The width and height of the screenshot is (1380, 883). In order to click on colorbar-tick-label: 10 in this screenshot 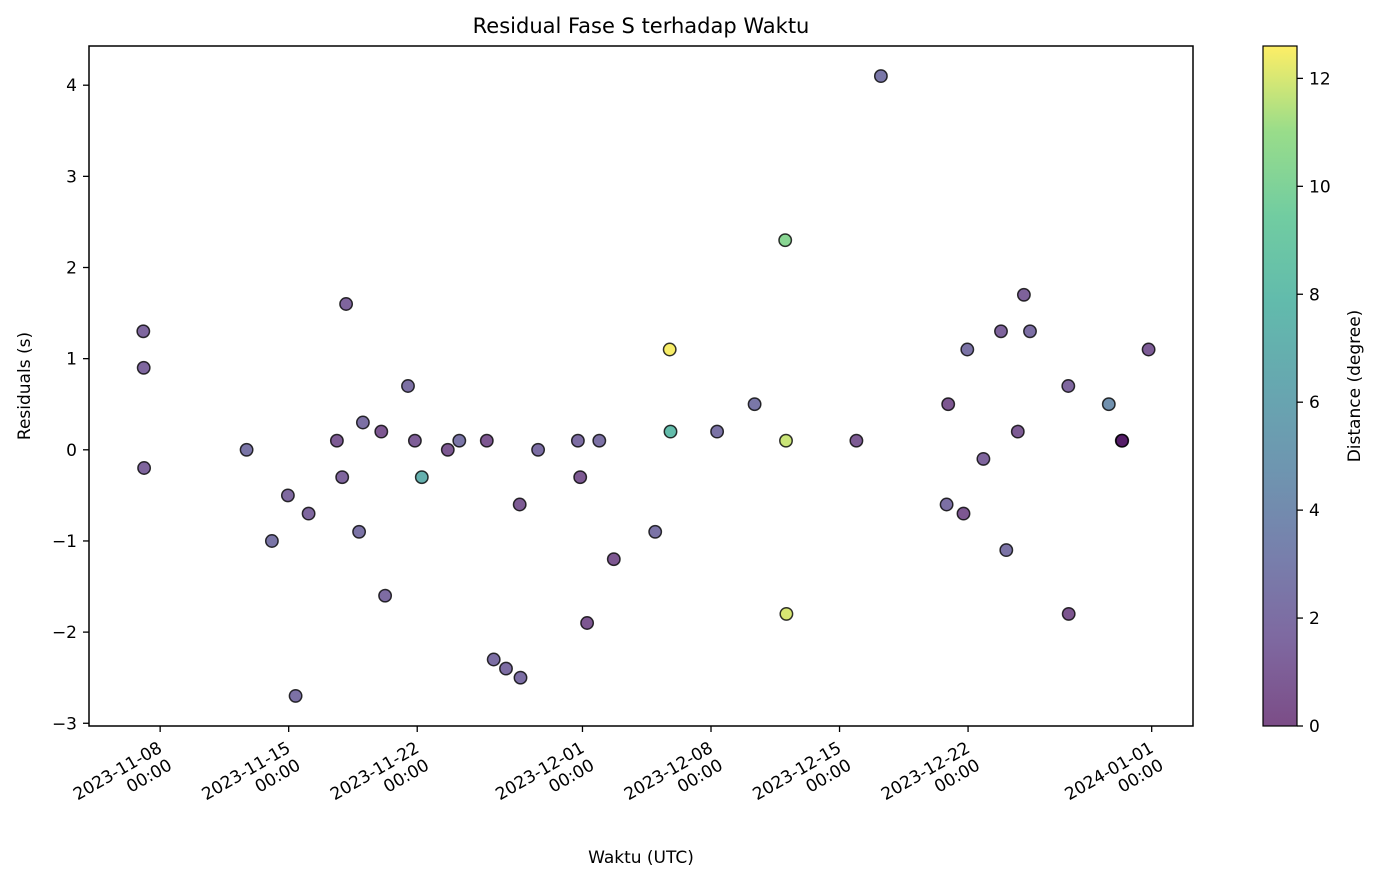, I will do `click(1320, 187)`.